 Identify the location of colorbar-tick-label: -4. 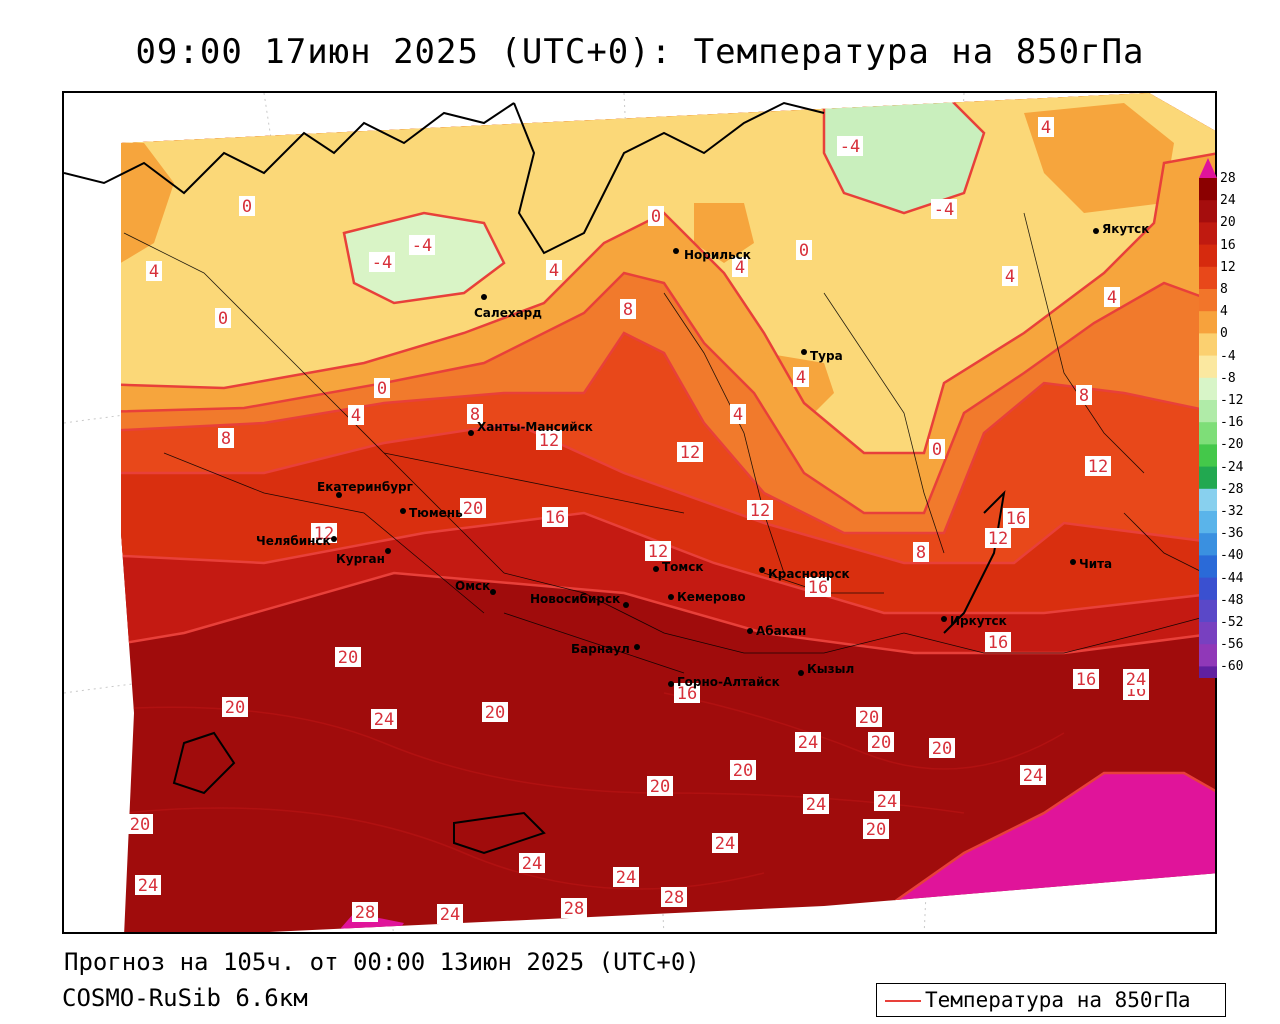
(1228, 356).